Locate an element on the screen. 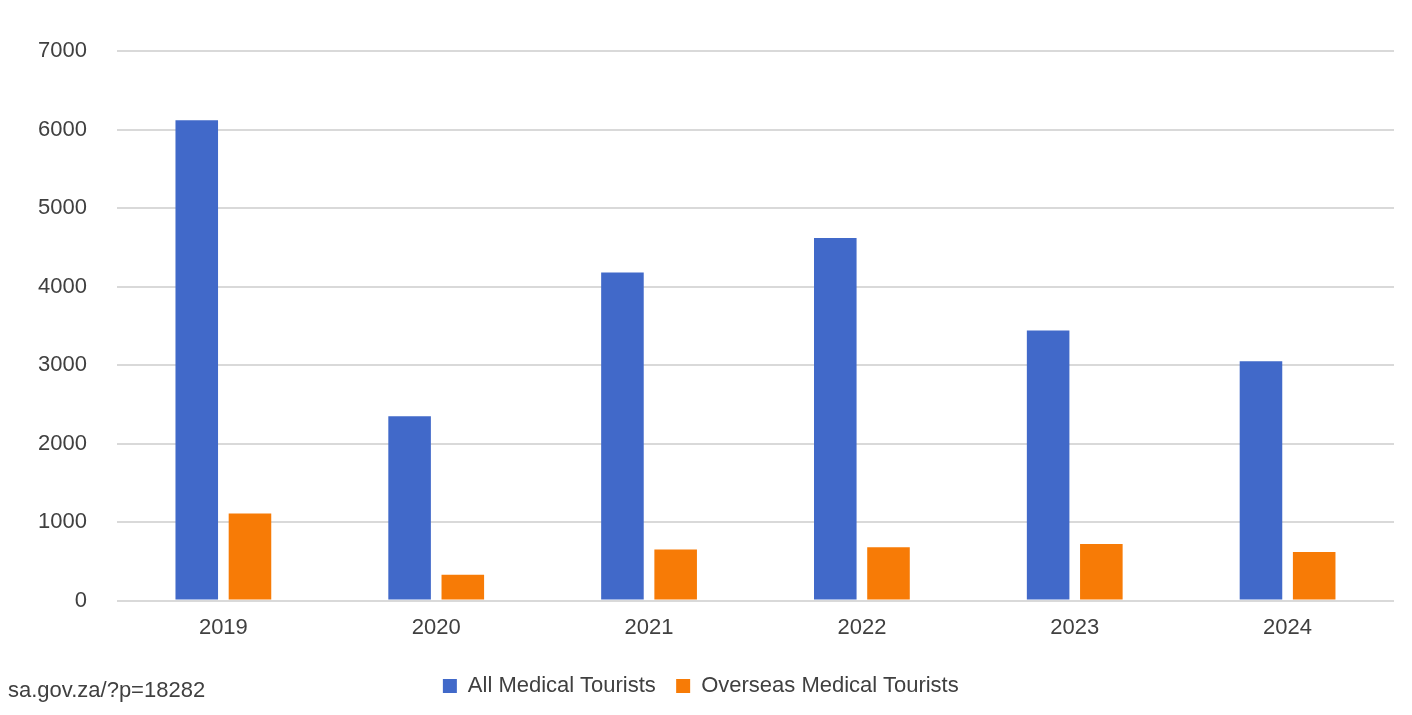  legend-label: All Medical Tourists is located at coordinates (561, 685).